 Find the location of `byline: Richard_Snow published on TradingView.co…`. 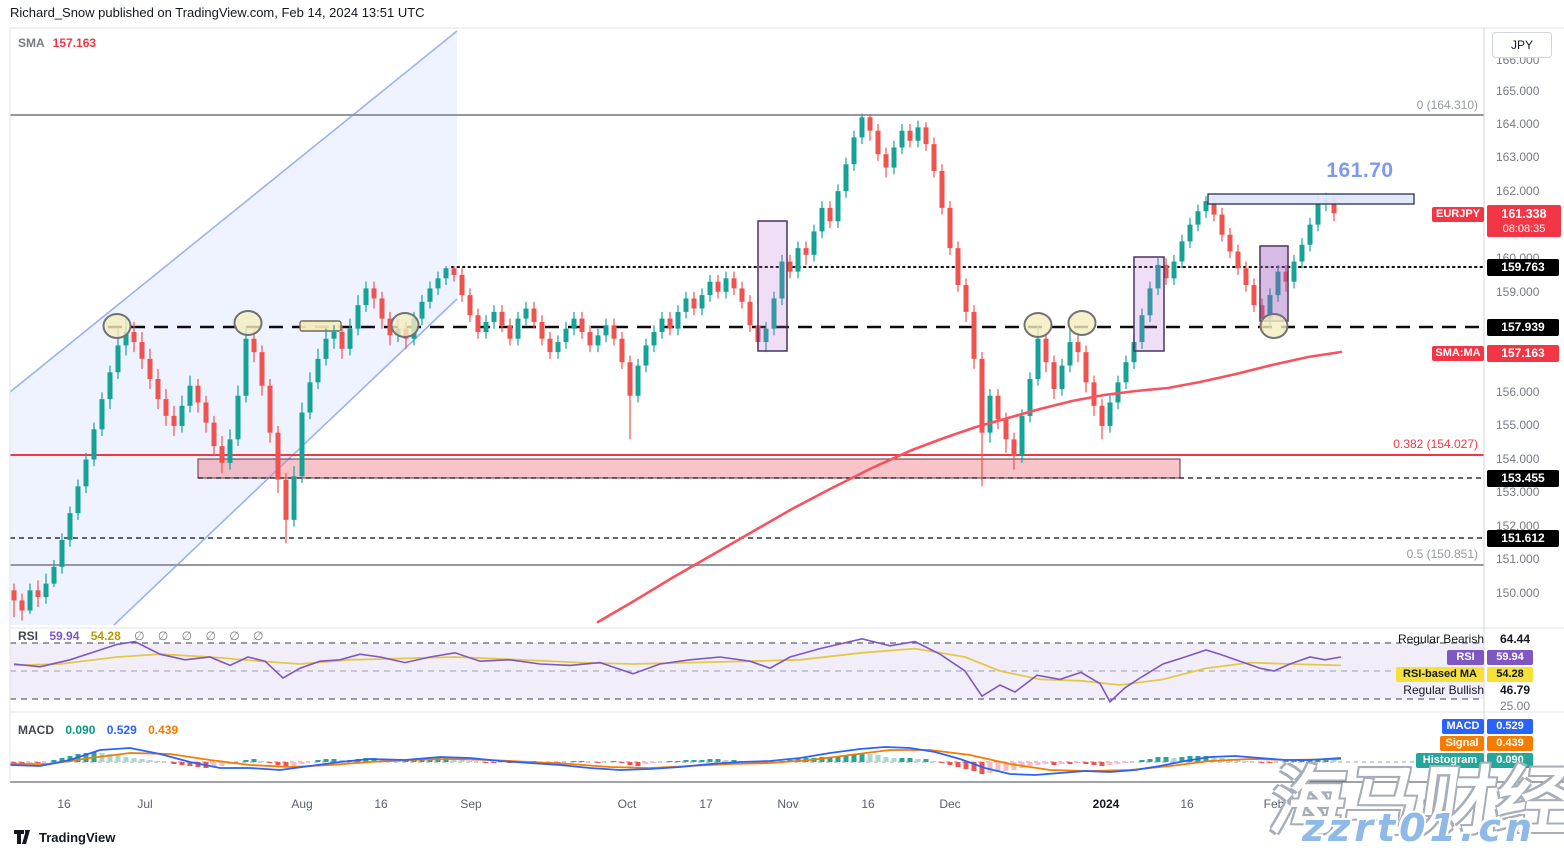

byline: Richard_Snow published on TradingView.co… is located at coordinates (217, 12).